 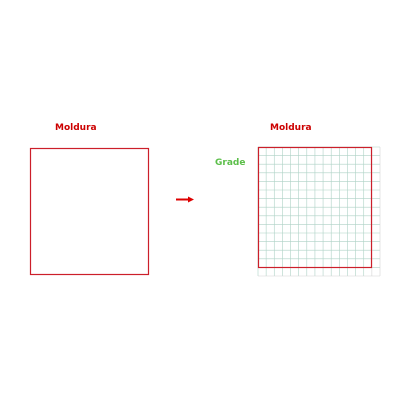 I want to click on grid-frame, so click(x=315, y=207).